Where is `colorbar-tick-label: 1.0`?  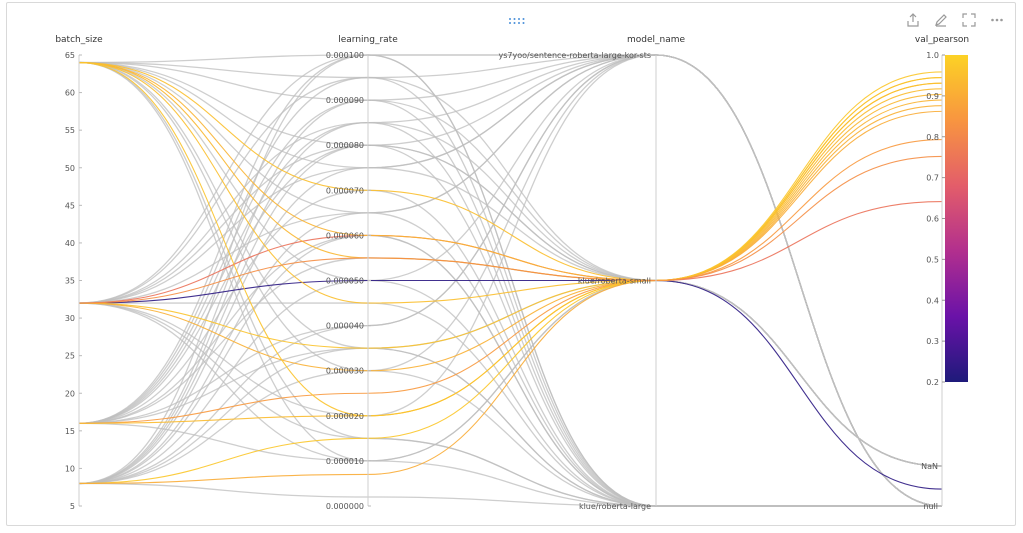 colorbar-tick-label: 1.0 is located at coordinates (932, 55).